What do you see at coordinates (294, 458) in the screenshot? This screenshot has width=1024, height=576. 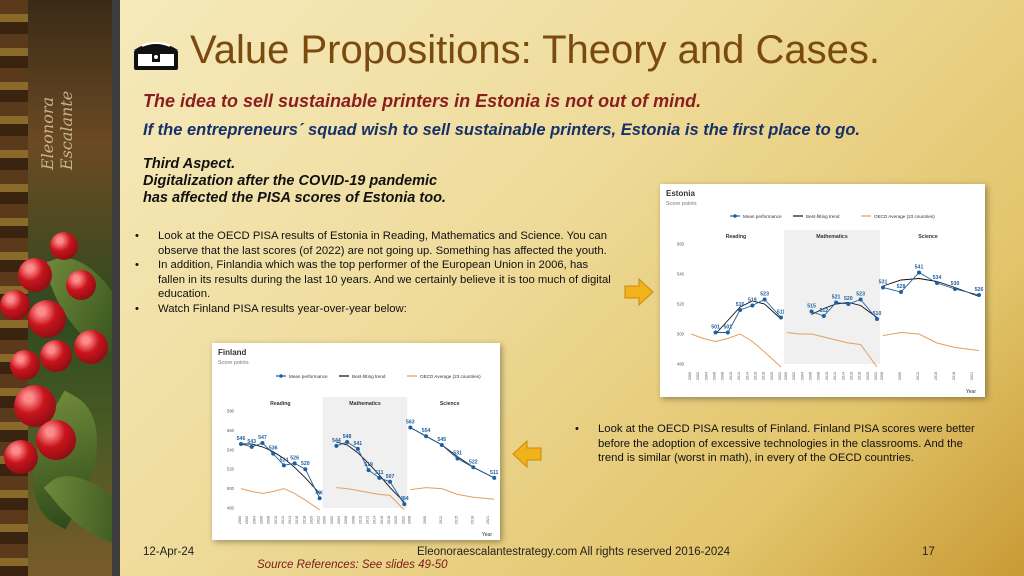 I see `data-label: 526` at bounding box center [294, 458].